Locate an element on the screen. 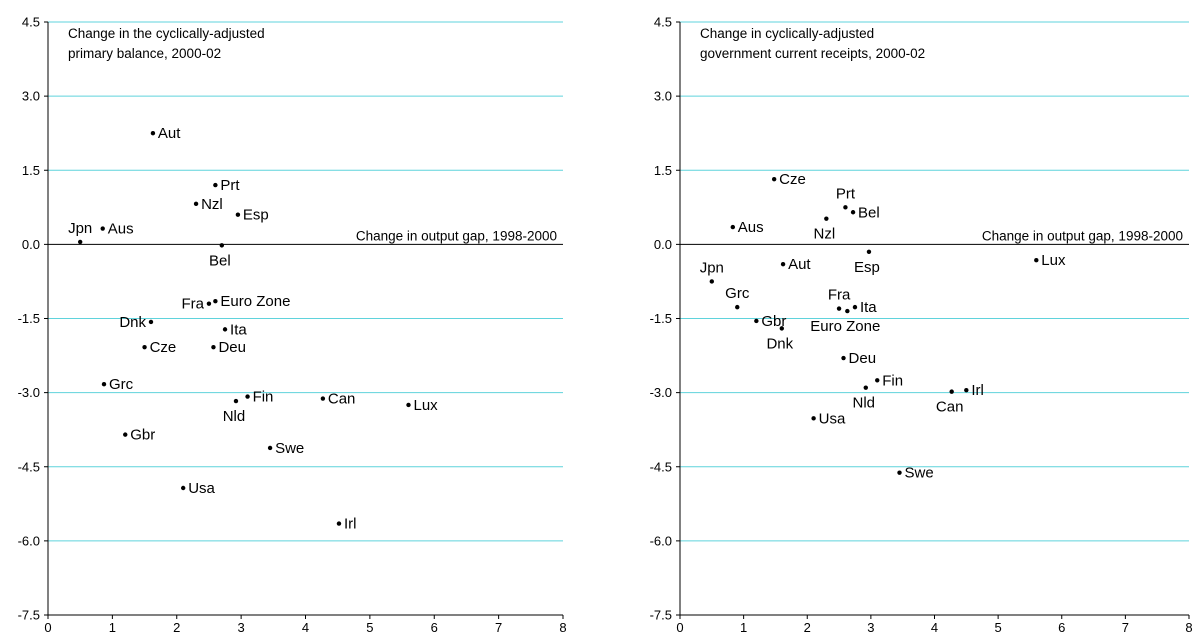 The width and height of the screenshot is (1198, 634). chart-title: government current receipts, 2000-02 is located at coordinates (812, 53).